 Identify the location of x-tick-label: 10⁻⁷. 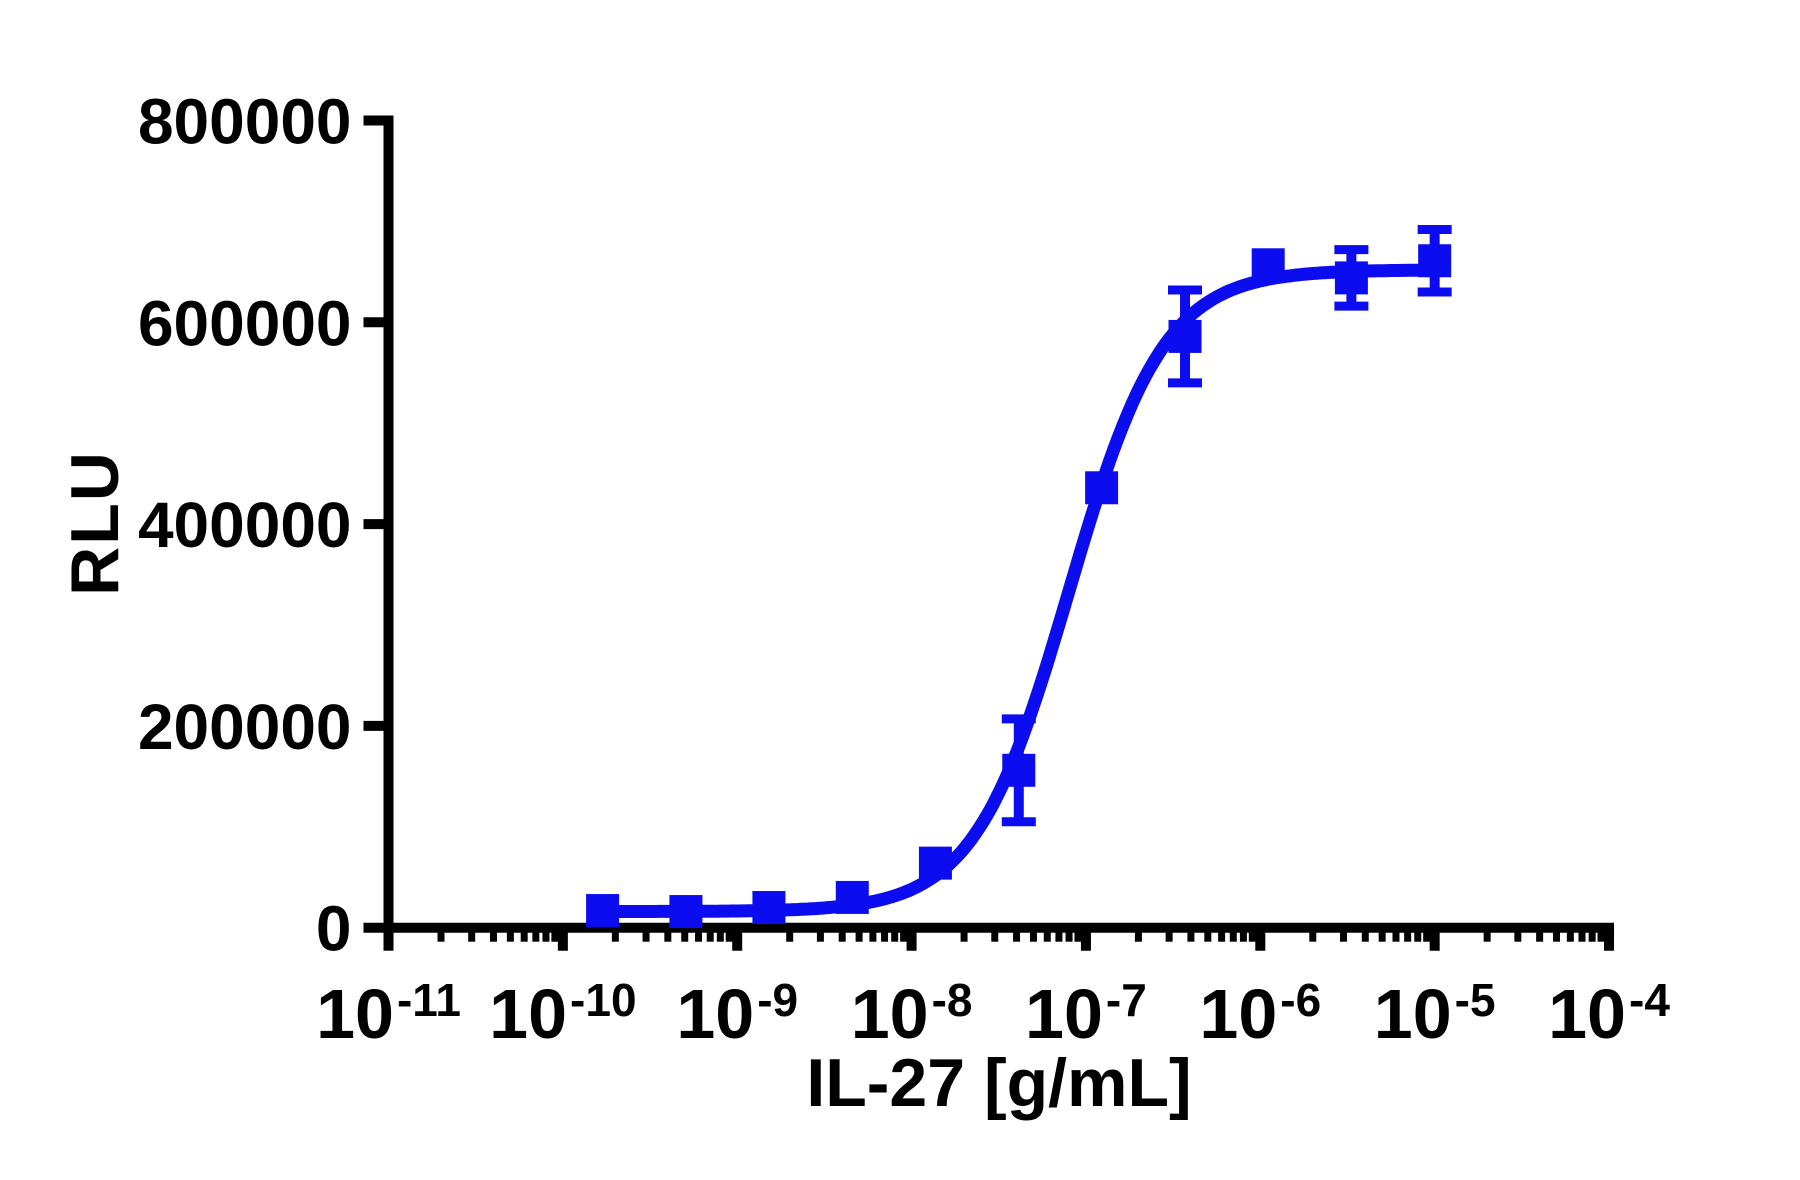
(1086, 1013).